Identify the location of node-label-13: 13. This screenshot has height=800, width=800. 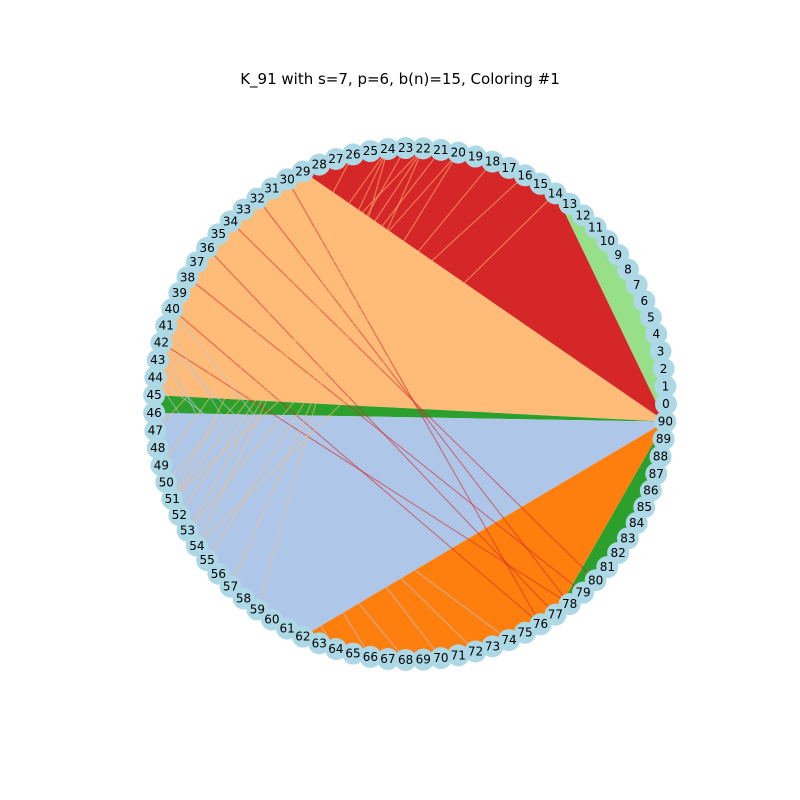
(569, 204).